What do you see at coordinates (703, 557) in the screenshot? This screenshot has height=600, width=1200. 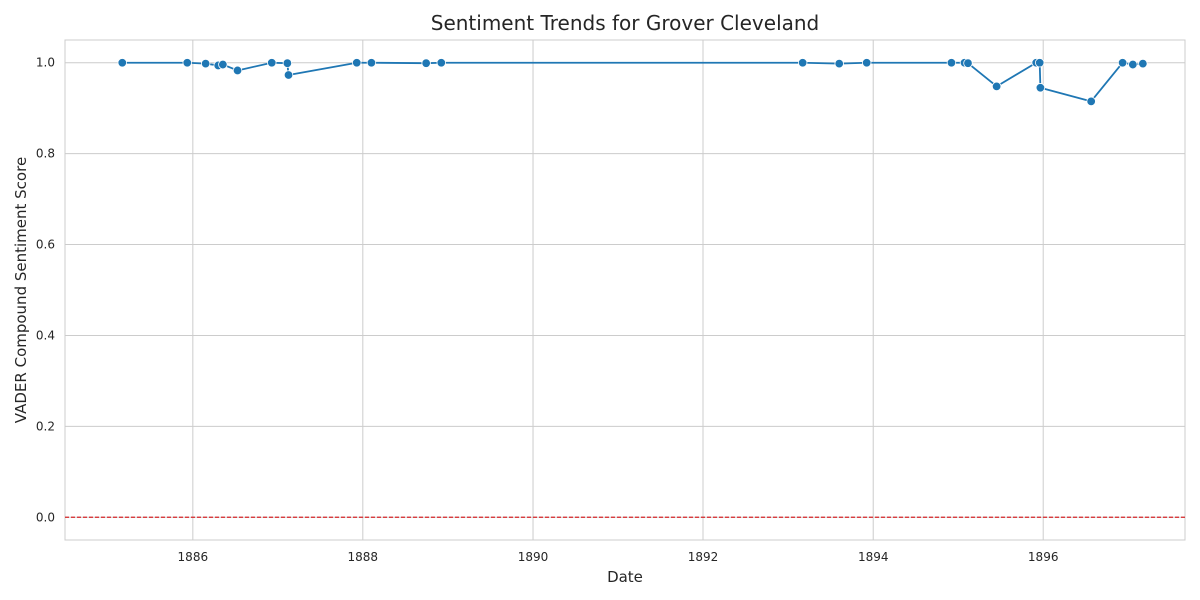 I see `x-tick-label: 1892` at bounding box center [703, 557].